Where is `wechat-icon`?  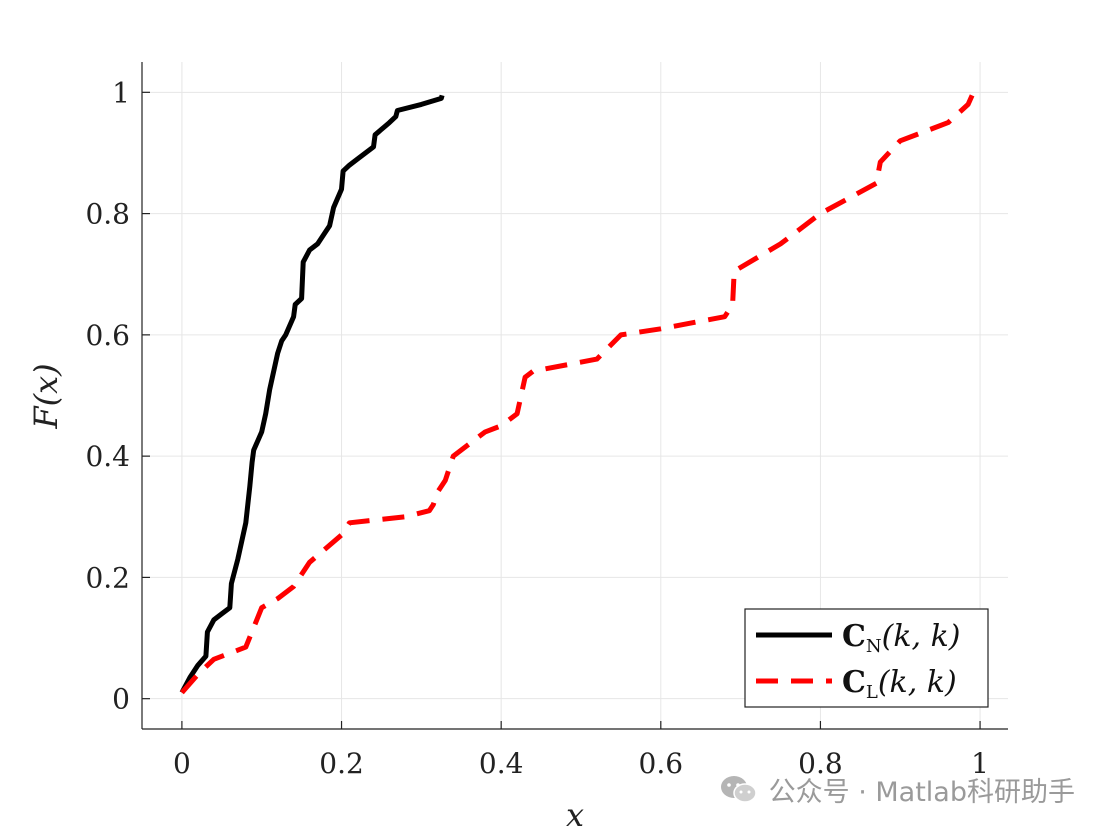 wechat-icon is located at coordinates (738, 789).